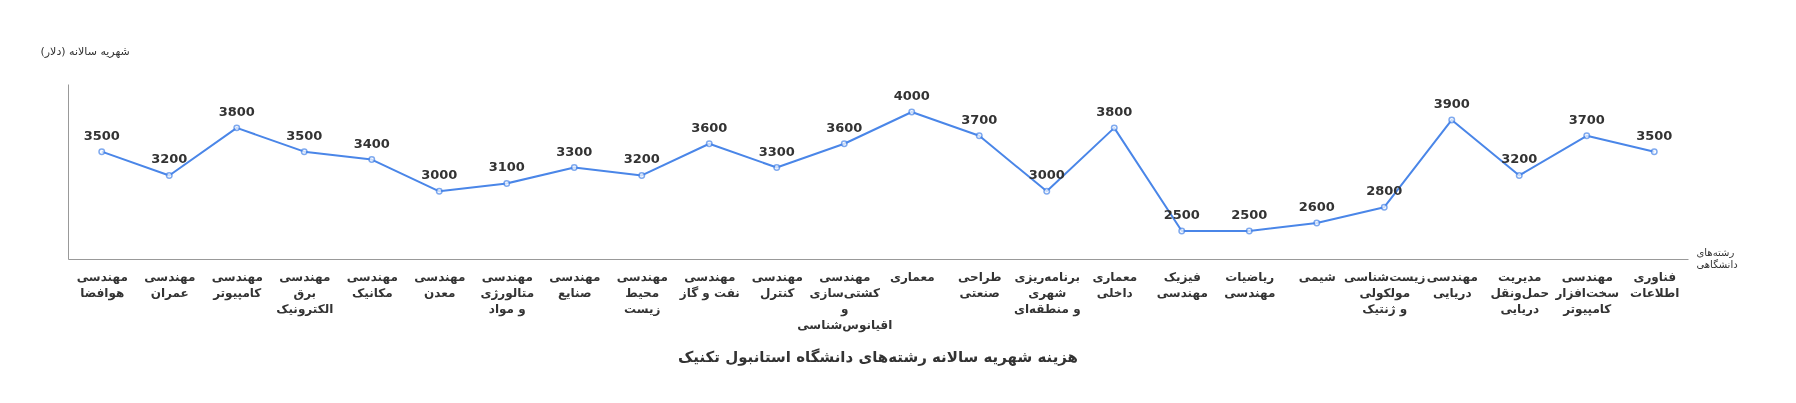 Image resolution: width=1796 pixels, height=403 pixels. Describe the element at coordinates (1317, 276) in the screenshot. I see `x-tick-label: شیمی` at that location.